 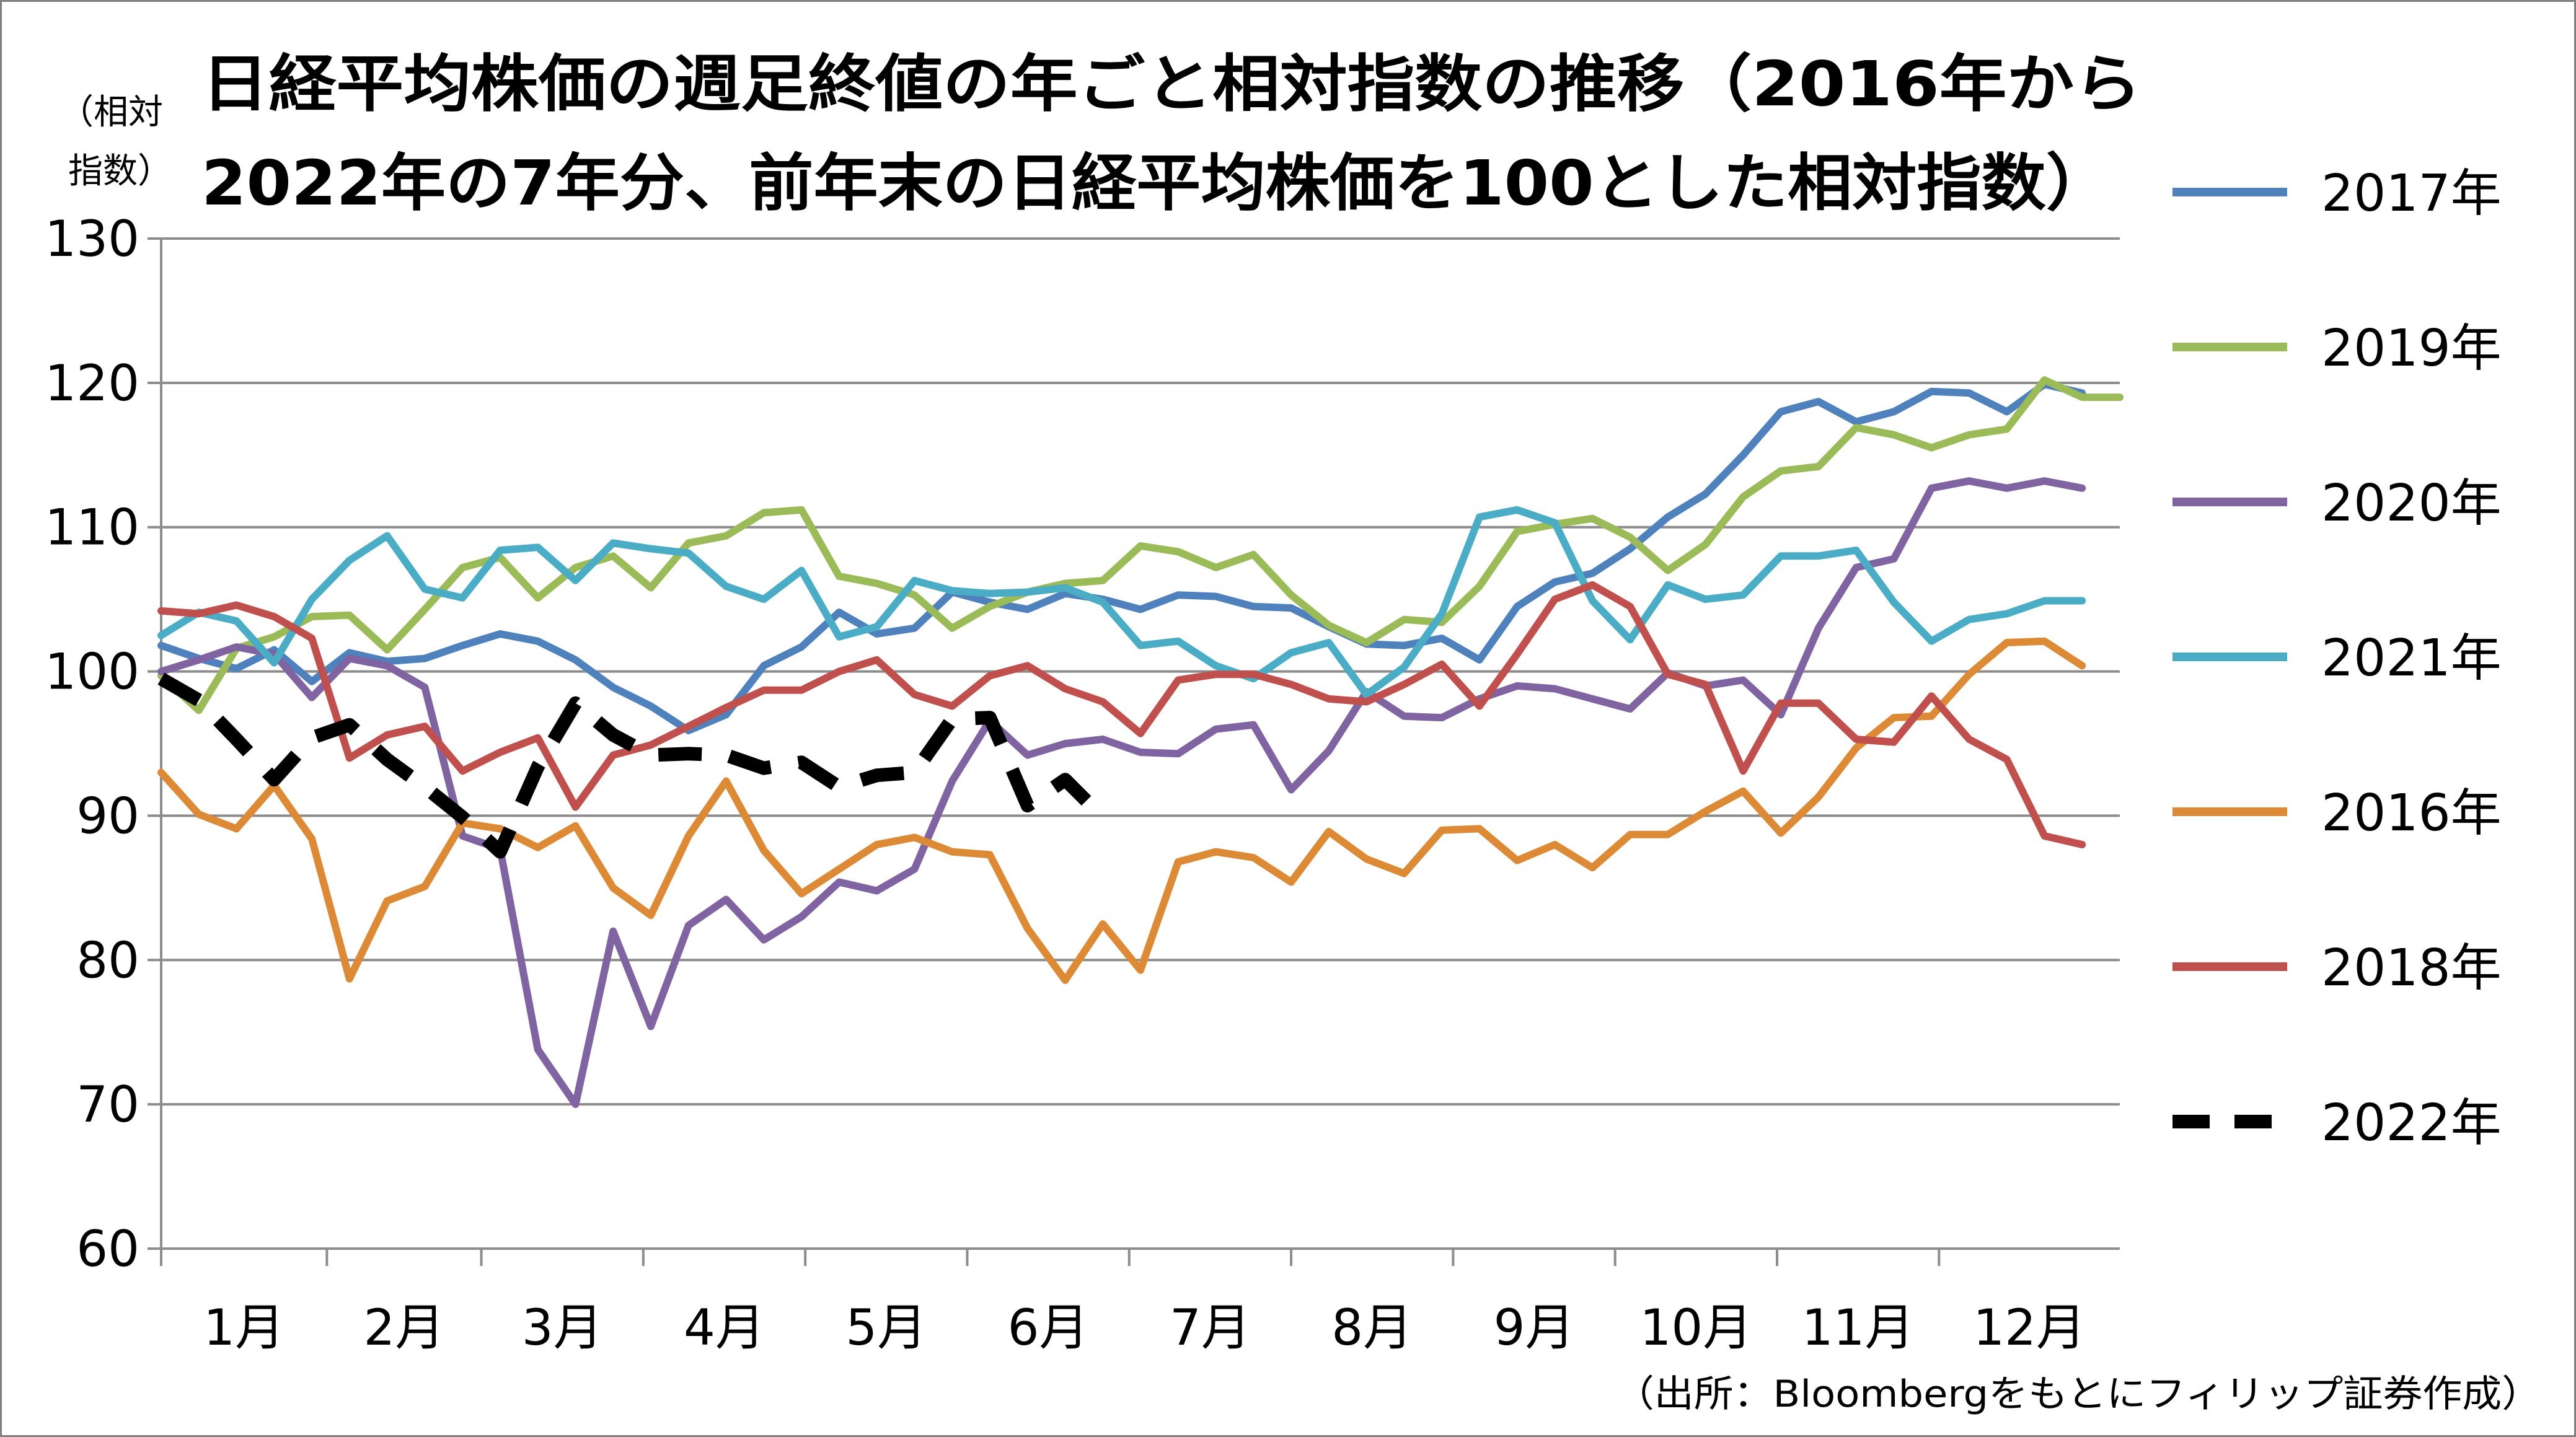 What do you see at coordinates (1534, 1327) in the screenshot?
I see `x-tick-label: 9月` at bounding box center [1534, 1327].